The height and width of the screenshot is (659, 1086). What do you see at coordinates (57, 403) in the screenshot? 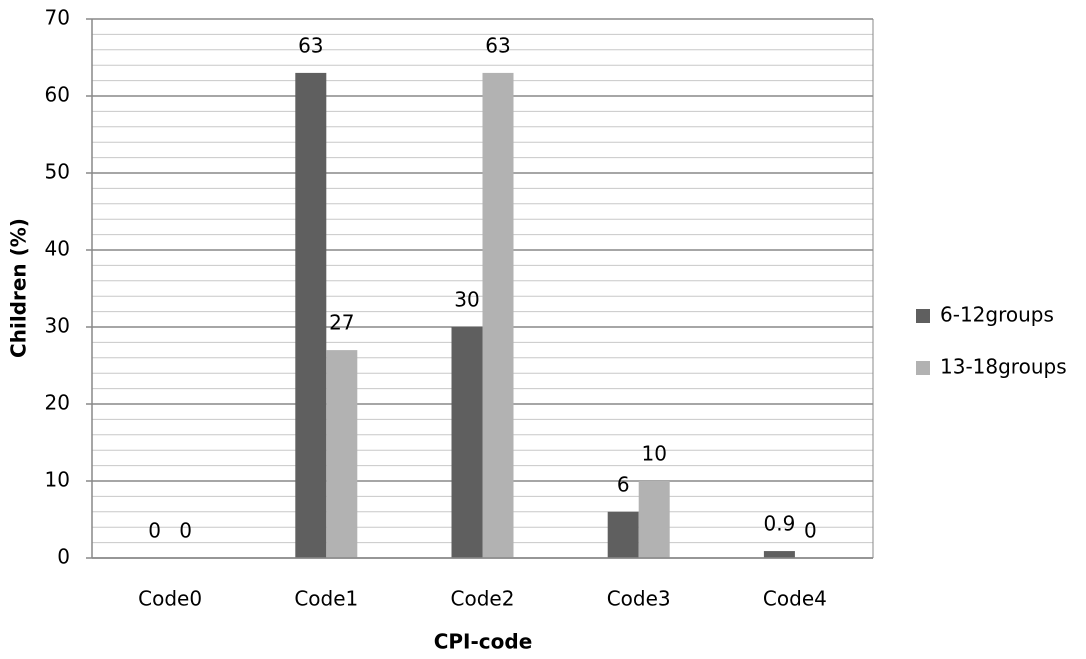
I see `y-tick-label: 20` at bounding box center [57, 403].